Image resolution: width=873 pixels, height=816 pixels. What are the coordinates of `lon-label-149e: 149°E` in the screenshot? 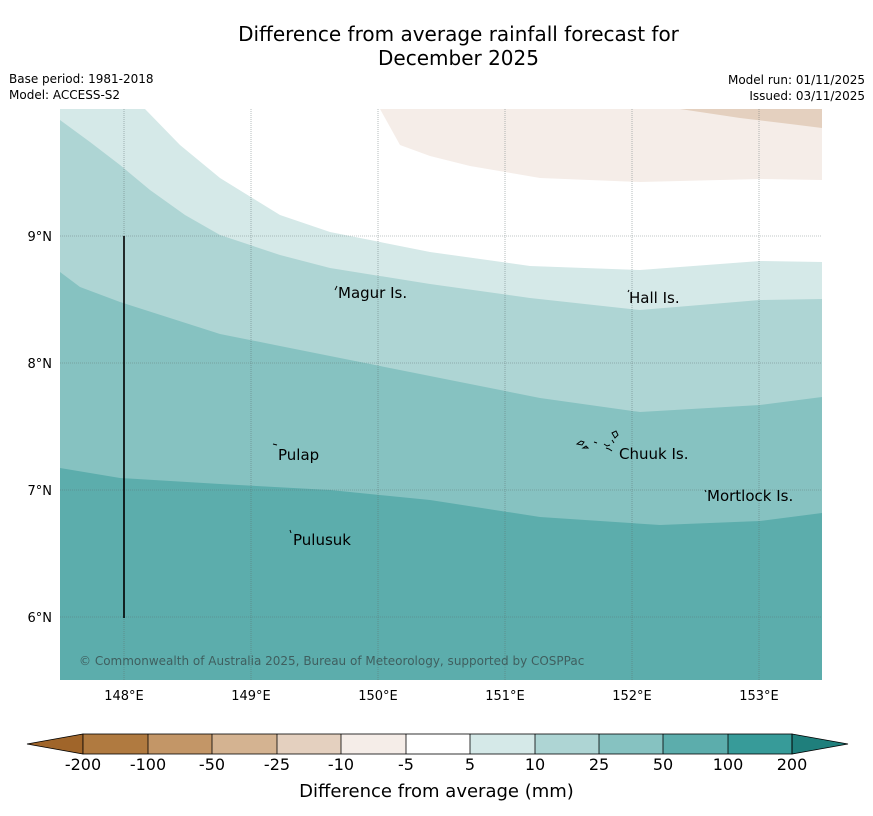 It's located at (251, 696).